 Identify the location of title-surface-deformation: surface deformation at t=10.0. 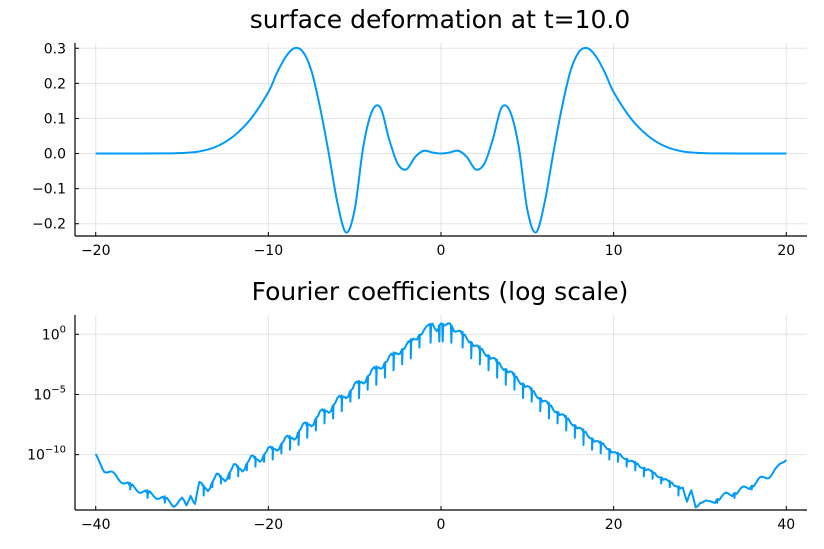
(440, 19).